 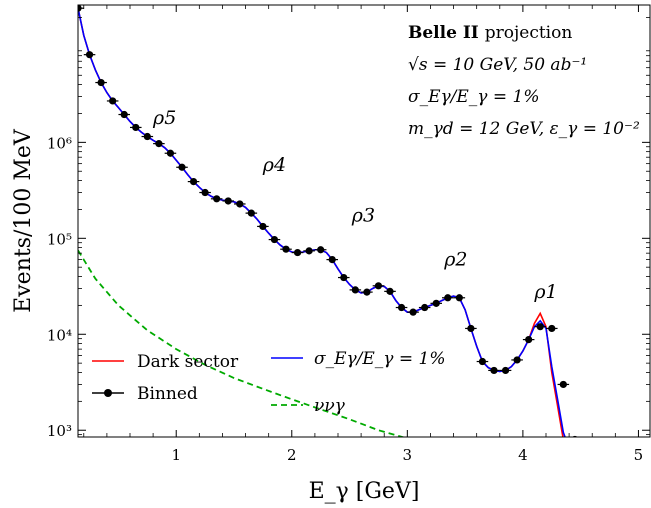 What do you see at coordinates (164, 118) in the screenshot?
I see `peak-label-5: ρ5` at bounding box center [164, 118].